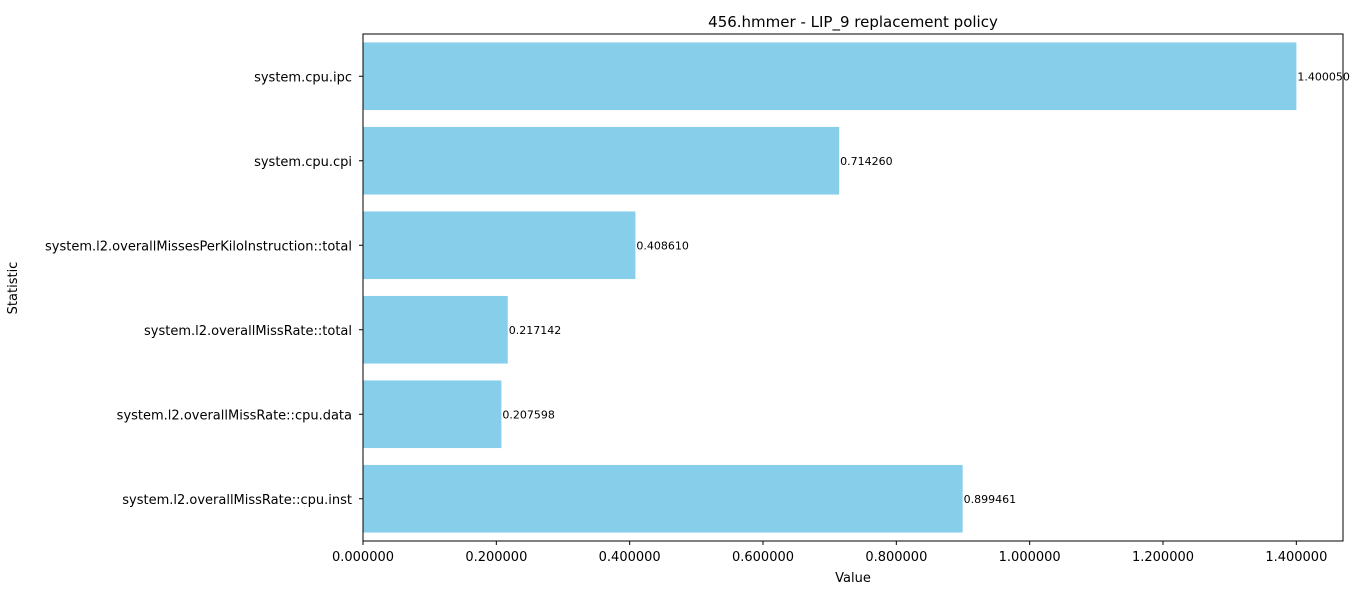  Describe the element at coordinates (662, 245) in the screenshot. I see `data-label: 0.408610` at that location.